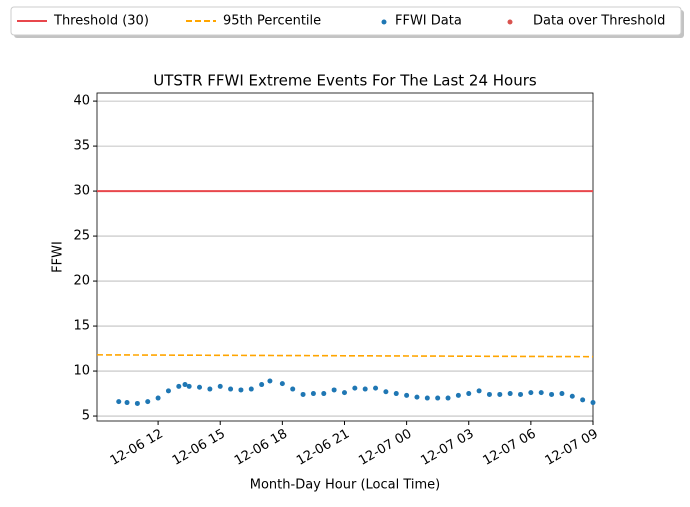 The height and width of the screenshot is (507, 690). What do you see at coordinates (81, 371) in the screenshot?
I see `y-tick-label: 10` at bounding box center [81, 371].